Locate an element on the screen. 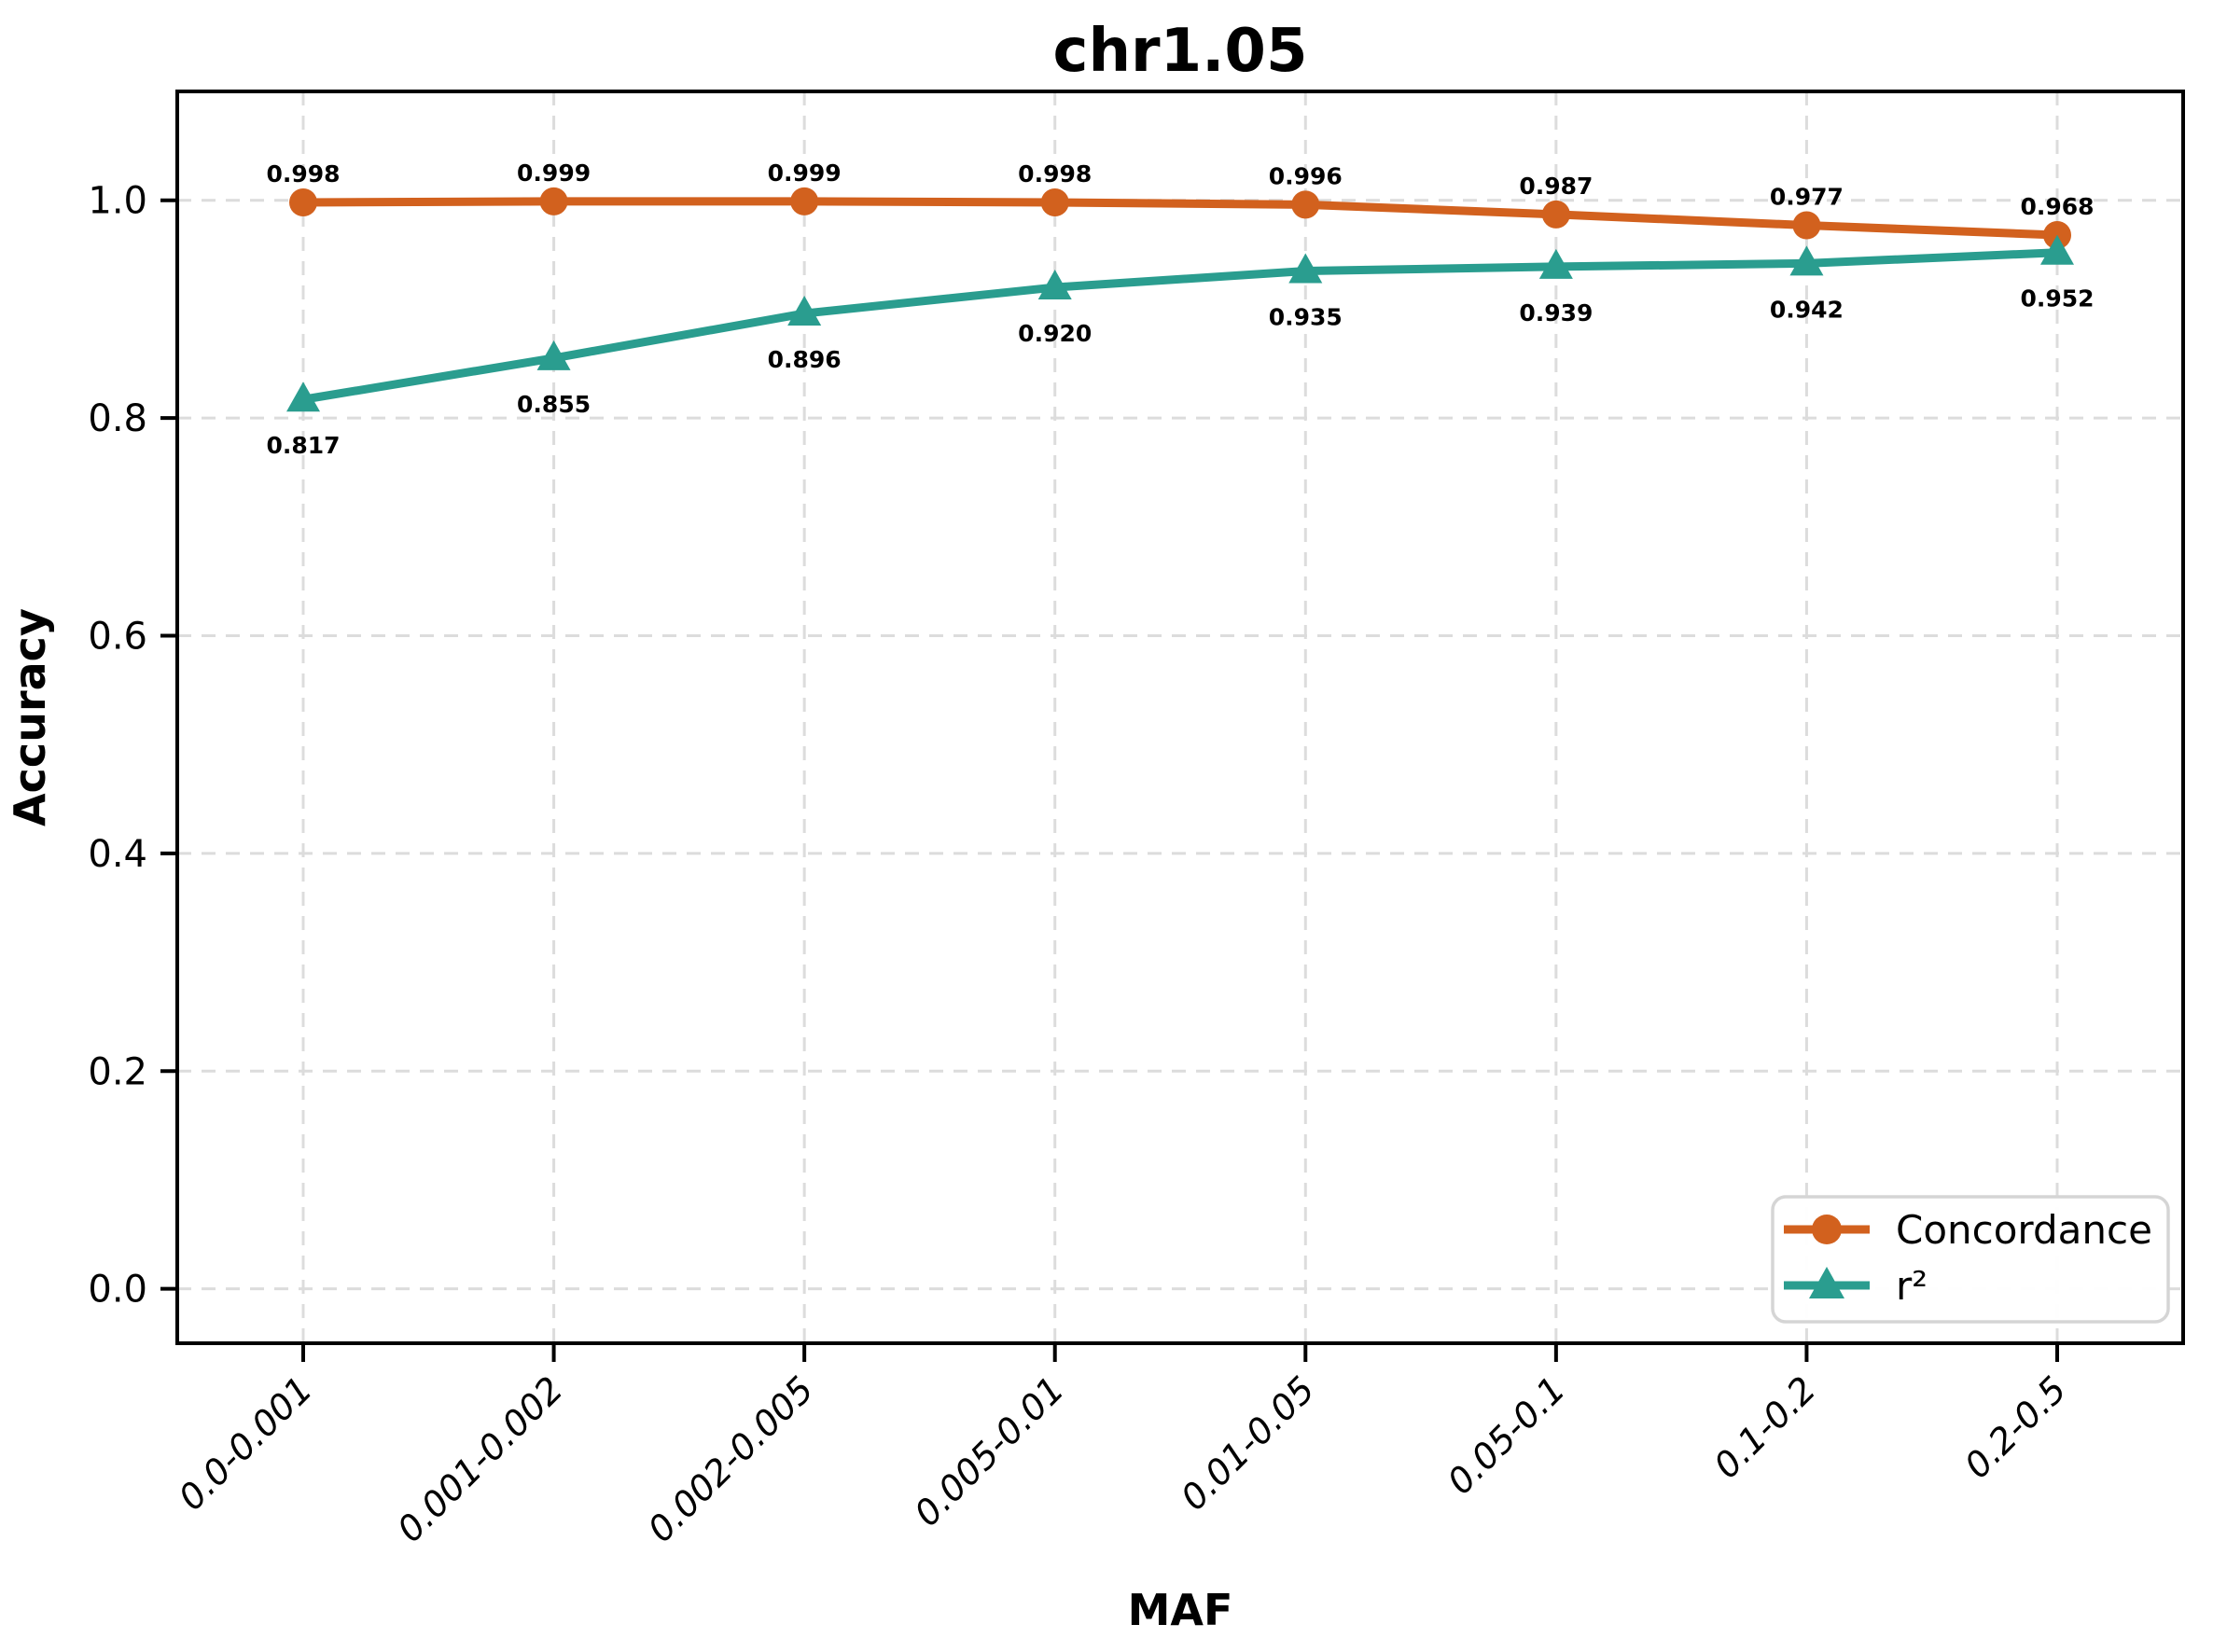  series-line-r is located at coordinates (1180, 326).